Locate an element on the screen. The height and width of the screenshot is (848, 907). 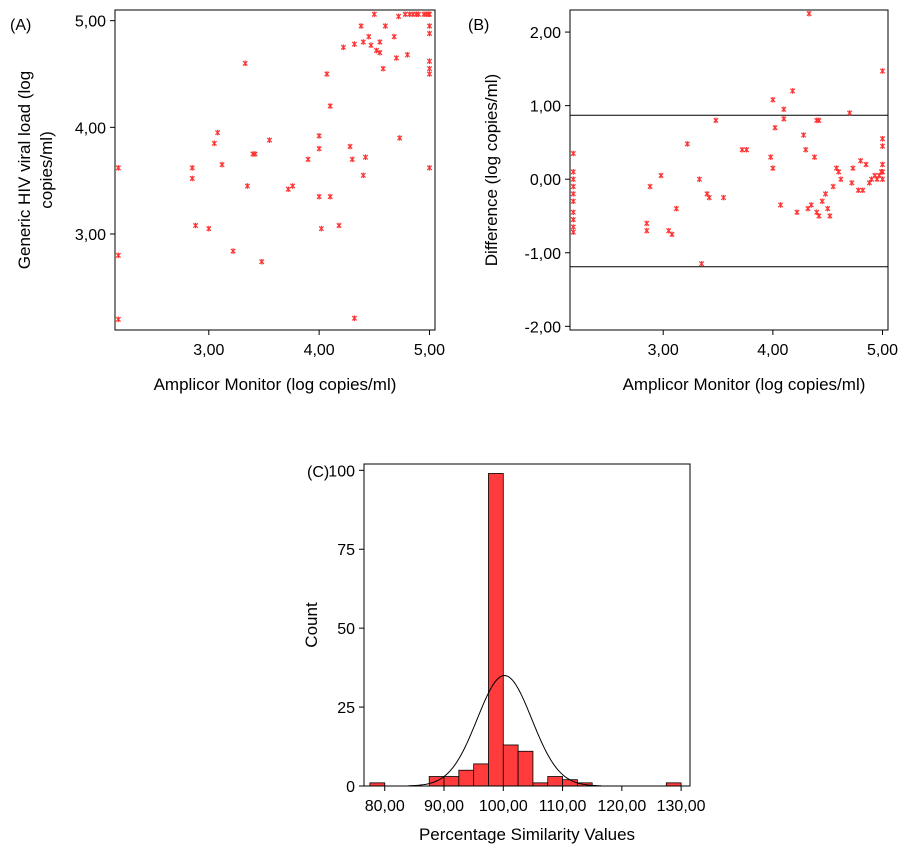
x-tick-label: 3,00 is located at coordinates (663, 350).